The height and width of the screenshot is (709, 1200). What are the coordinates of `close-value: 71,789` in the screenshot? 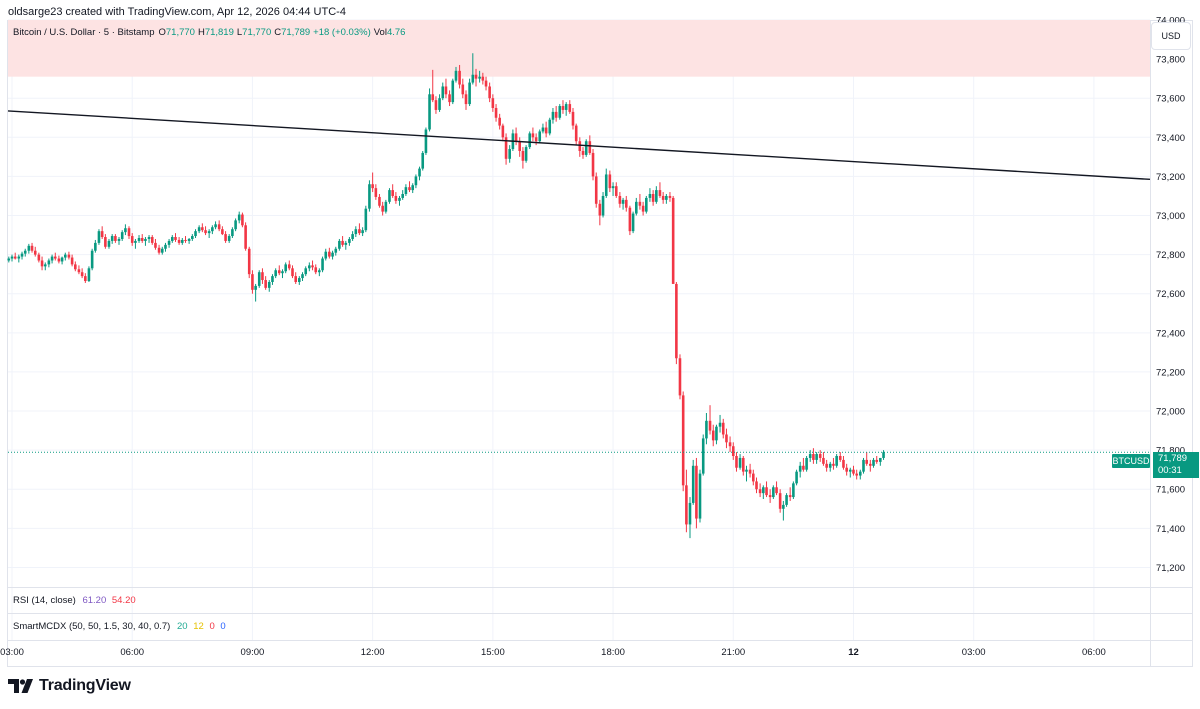 It's located at (296, 32).